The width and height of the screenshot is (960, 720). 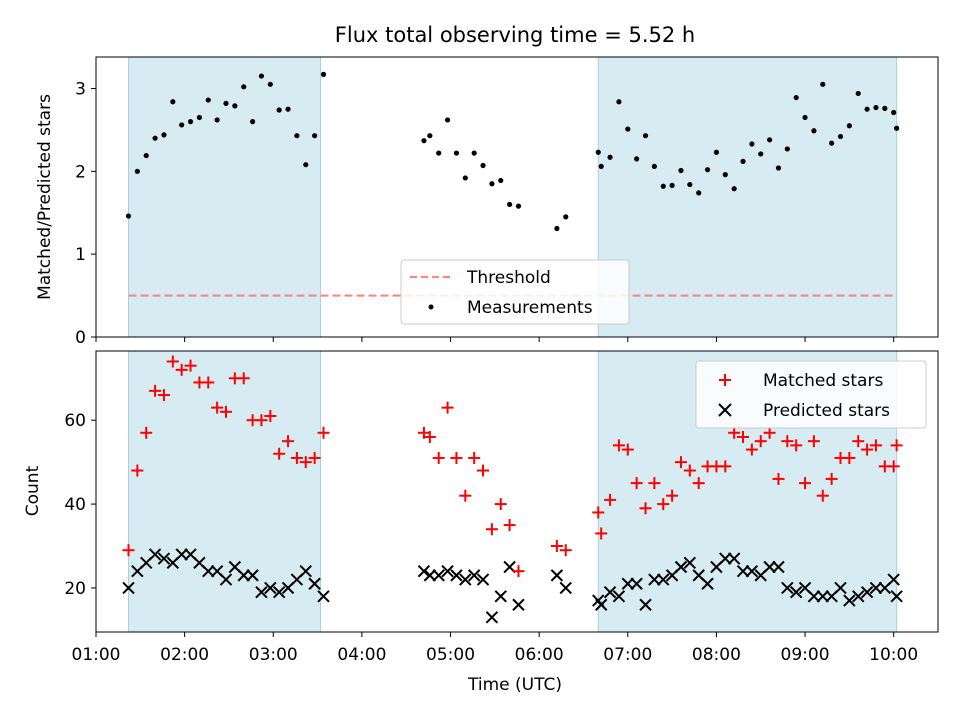 I want to click on bottom-y-tick-label: 60, so click(x=75, y=421).